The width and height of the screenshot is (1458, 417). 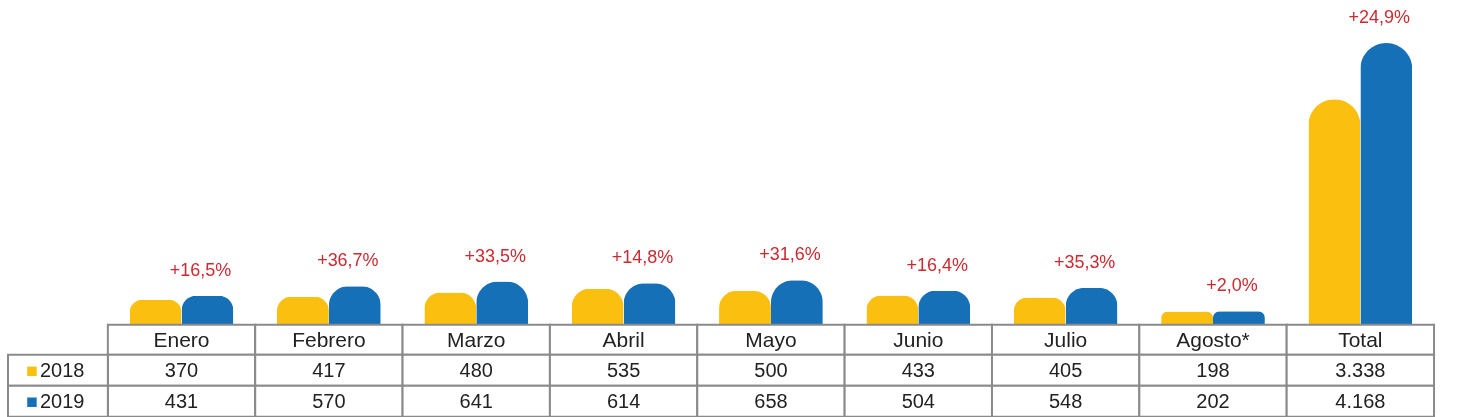 What do you see at coordinates (1360, 401) in the screenshot?
I see `data-label: 4.168` at bounding box center [1360, 401].